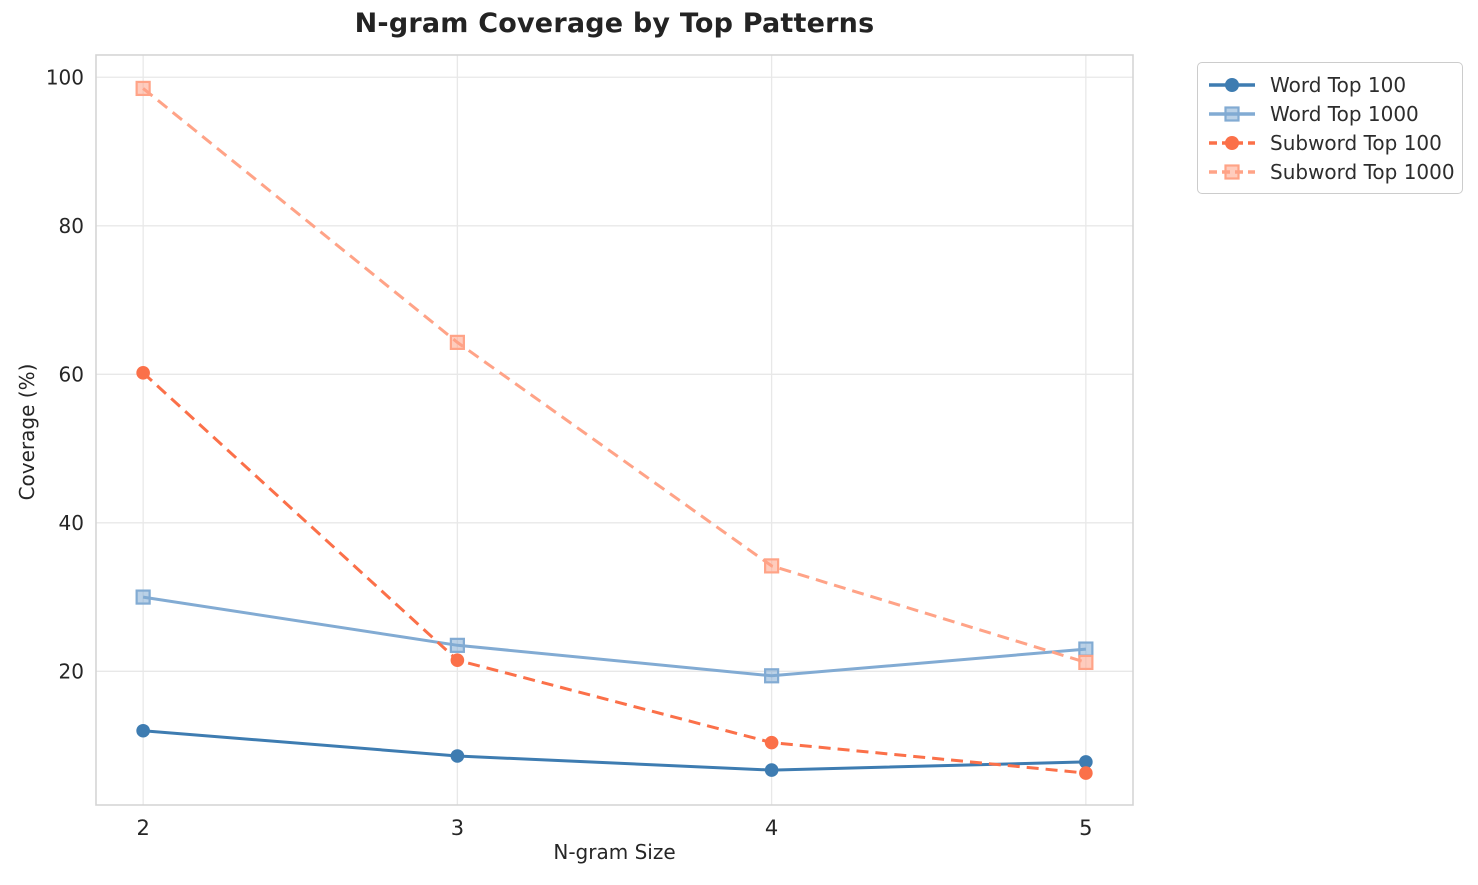  I want to click on marker-word-top-1000-x2, so click(143, 597).